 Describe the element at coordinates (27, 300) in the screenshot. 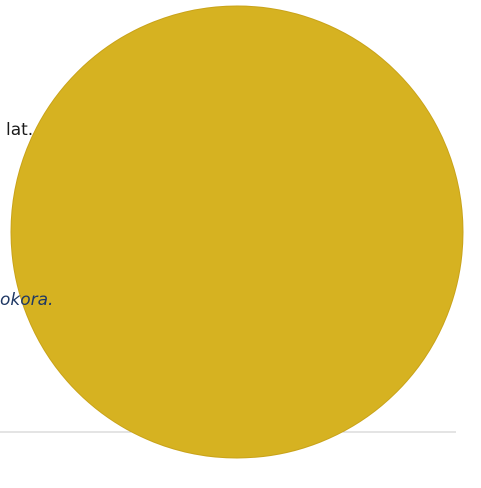

I see `text-fragment: okora.` at that location.